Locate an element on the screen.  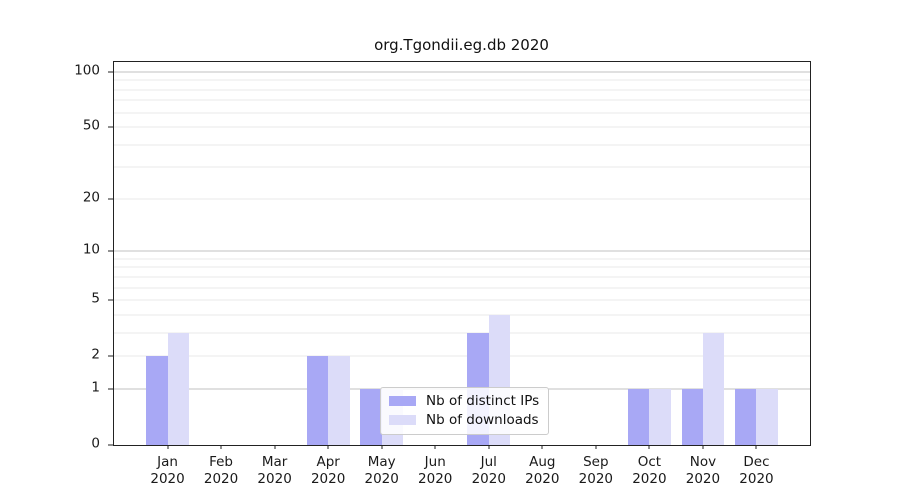
y-tick-label: 5 is located at coordinates (95, 298).